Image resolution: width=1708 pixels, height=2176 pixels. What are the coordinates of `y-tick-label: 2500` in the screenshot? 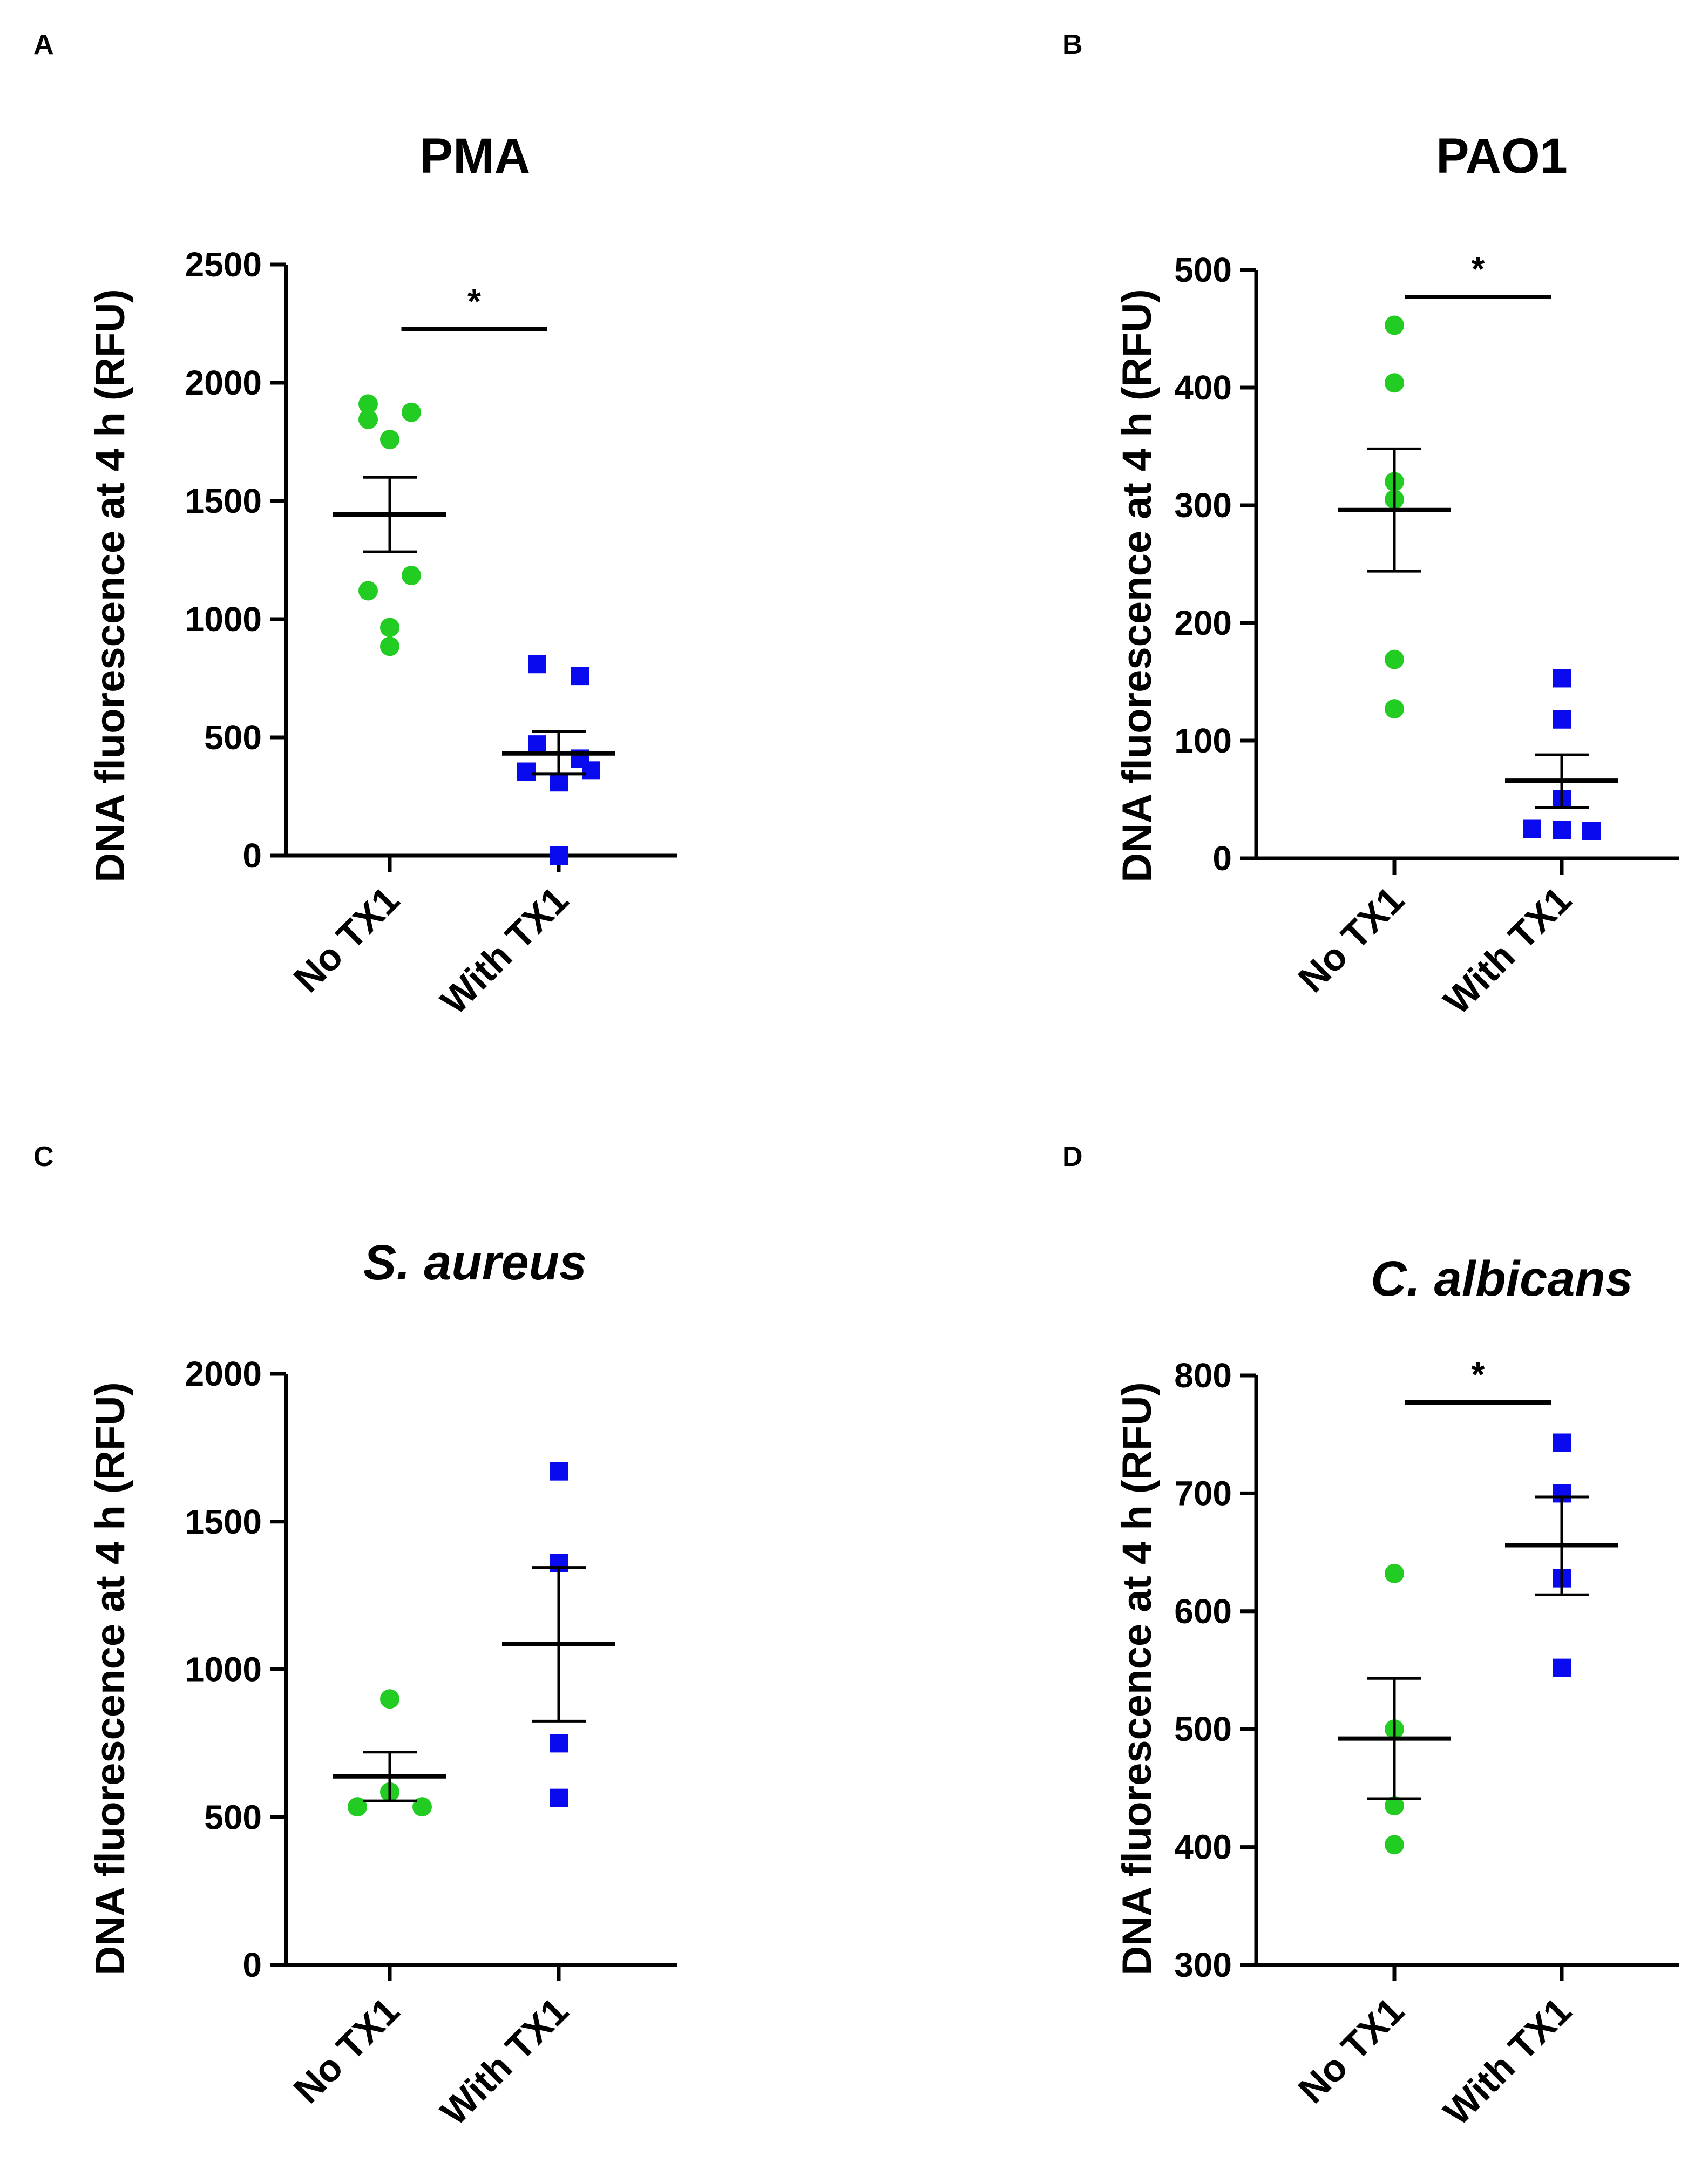 It's located at (223, 264).